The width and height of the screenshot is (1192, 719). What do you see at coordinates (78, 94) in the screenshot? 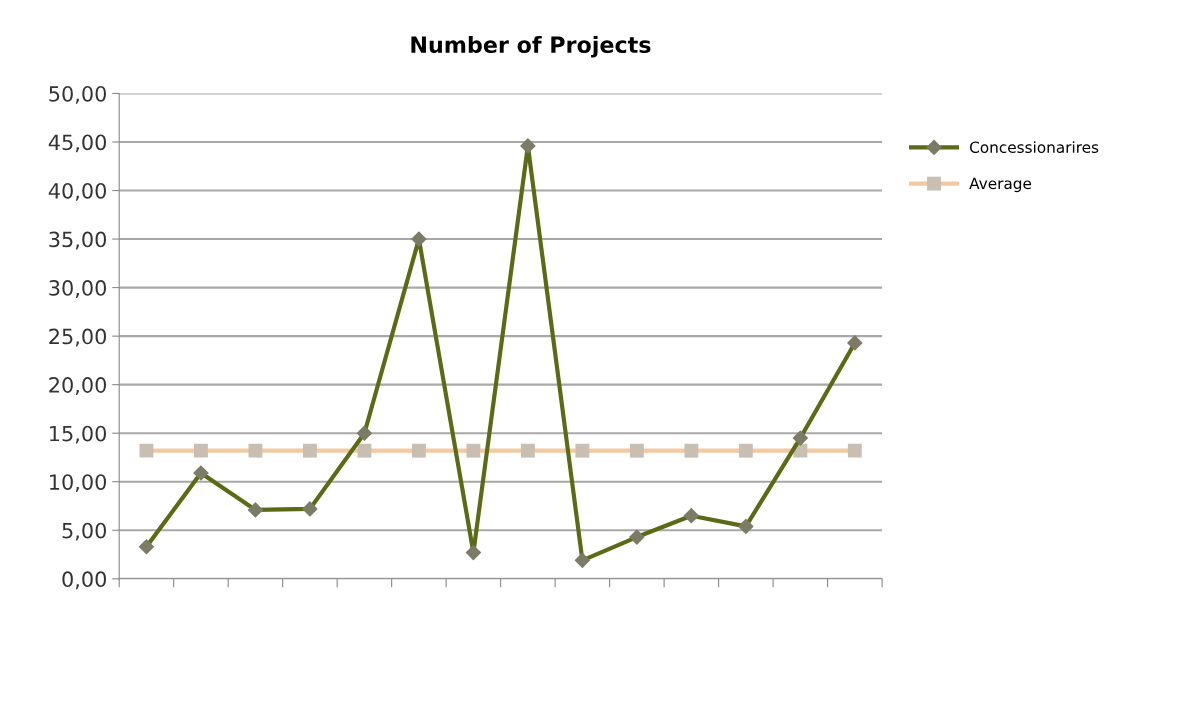
I see `y-tick-label: 50,00` at bounding box center [78, 94].